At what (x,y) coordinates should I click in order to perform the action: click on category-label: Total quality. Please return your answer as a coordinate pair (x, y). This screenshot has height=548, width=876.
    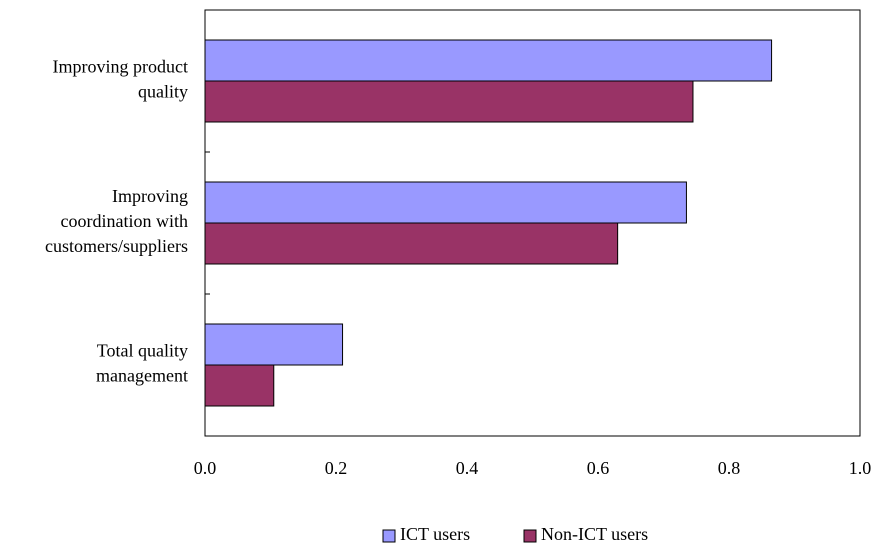
    Looking at the image, I should click on (142, 351).